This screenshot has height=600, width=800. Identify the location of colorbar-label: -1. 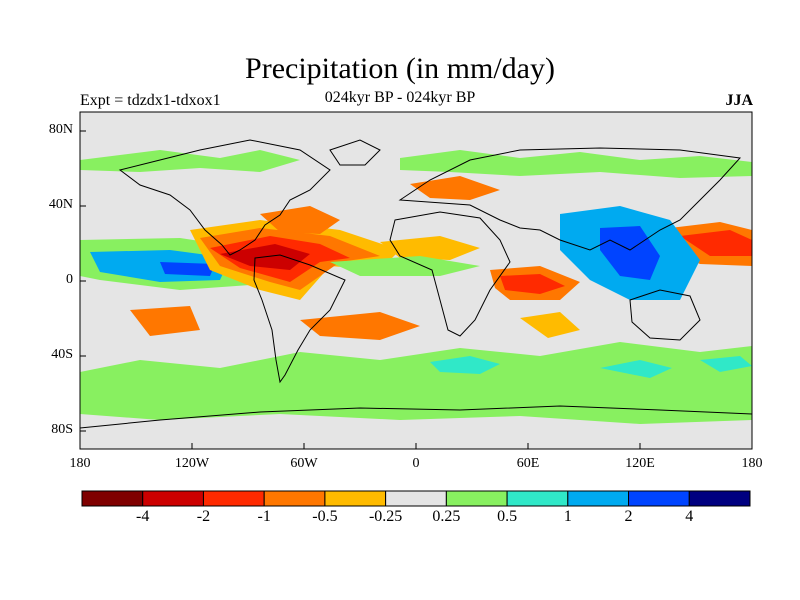
(264, 516).